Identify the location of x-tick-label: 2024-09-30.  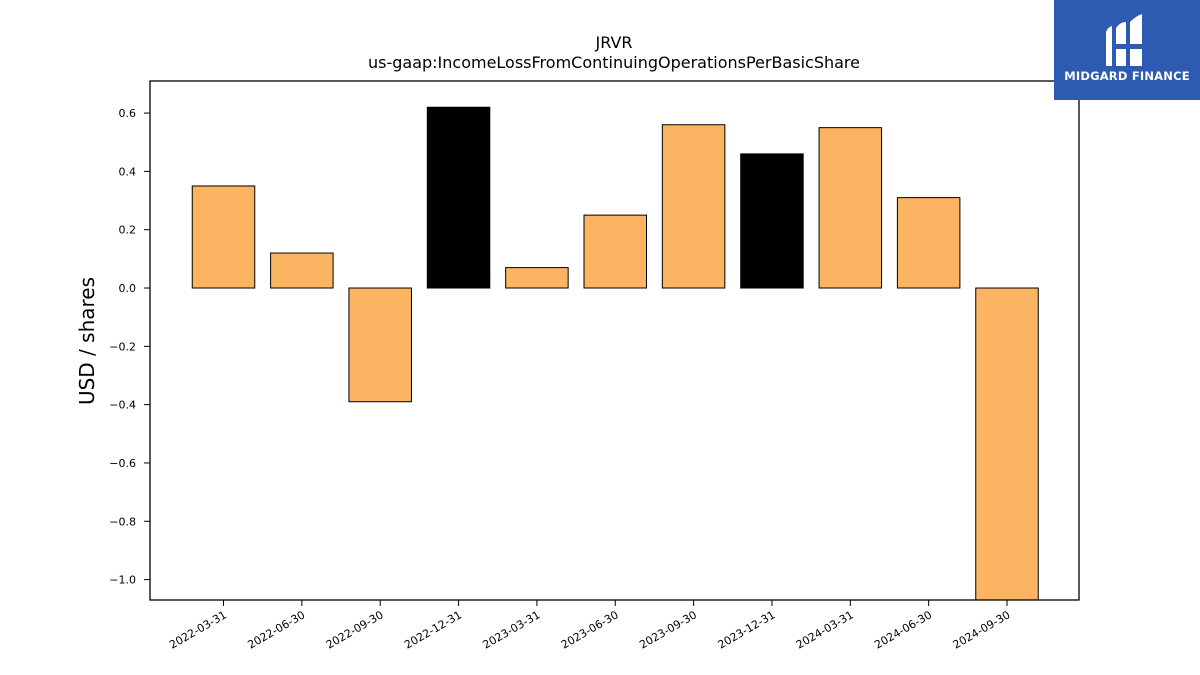
(982, 629).